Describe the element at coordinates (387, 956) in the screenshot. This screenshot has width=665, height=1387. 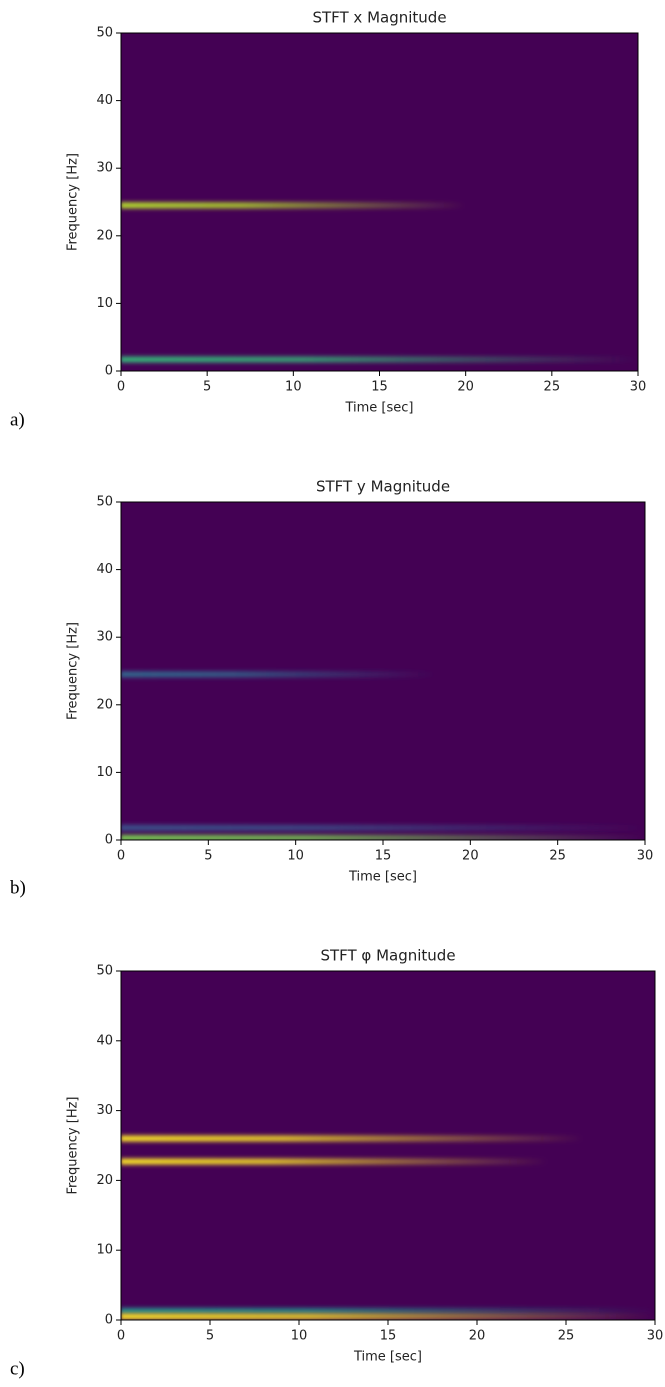
I see `chart-title: STFT φ Magnitude` at that location.